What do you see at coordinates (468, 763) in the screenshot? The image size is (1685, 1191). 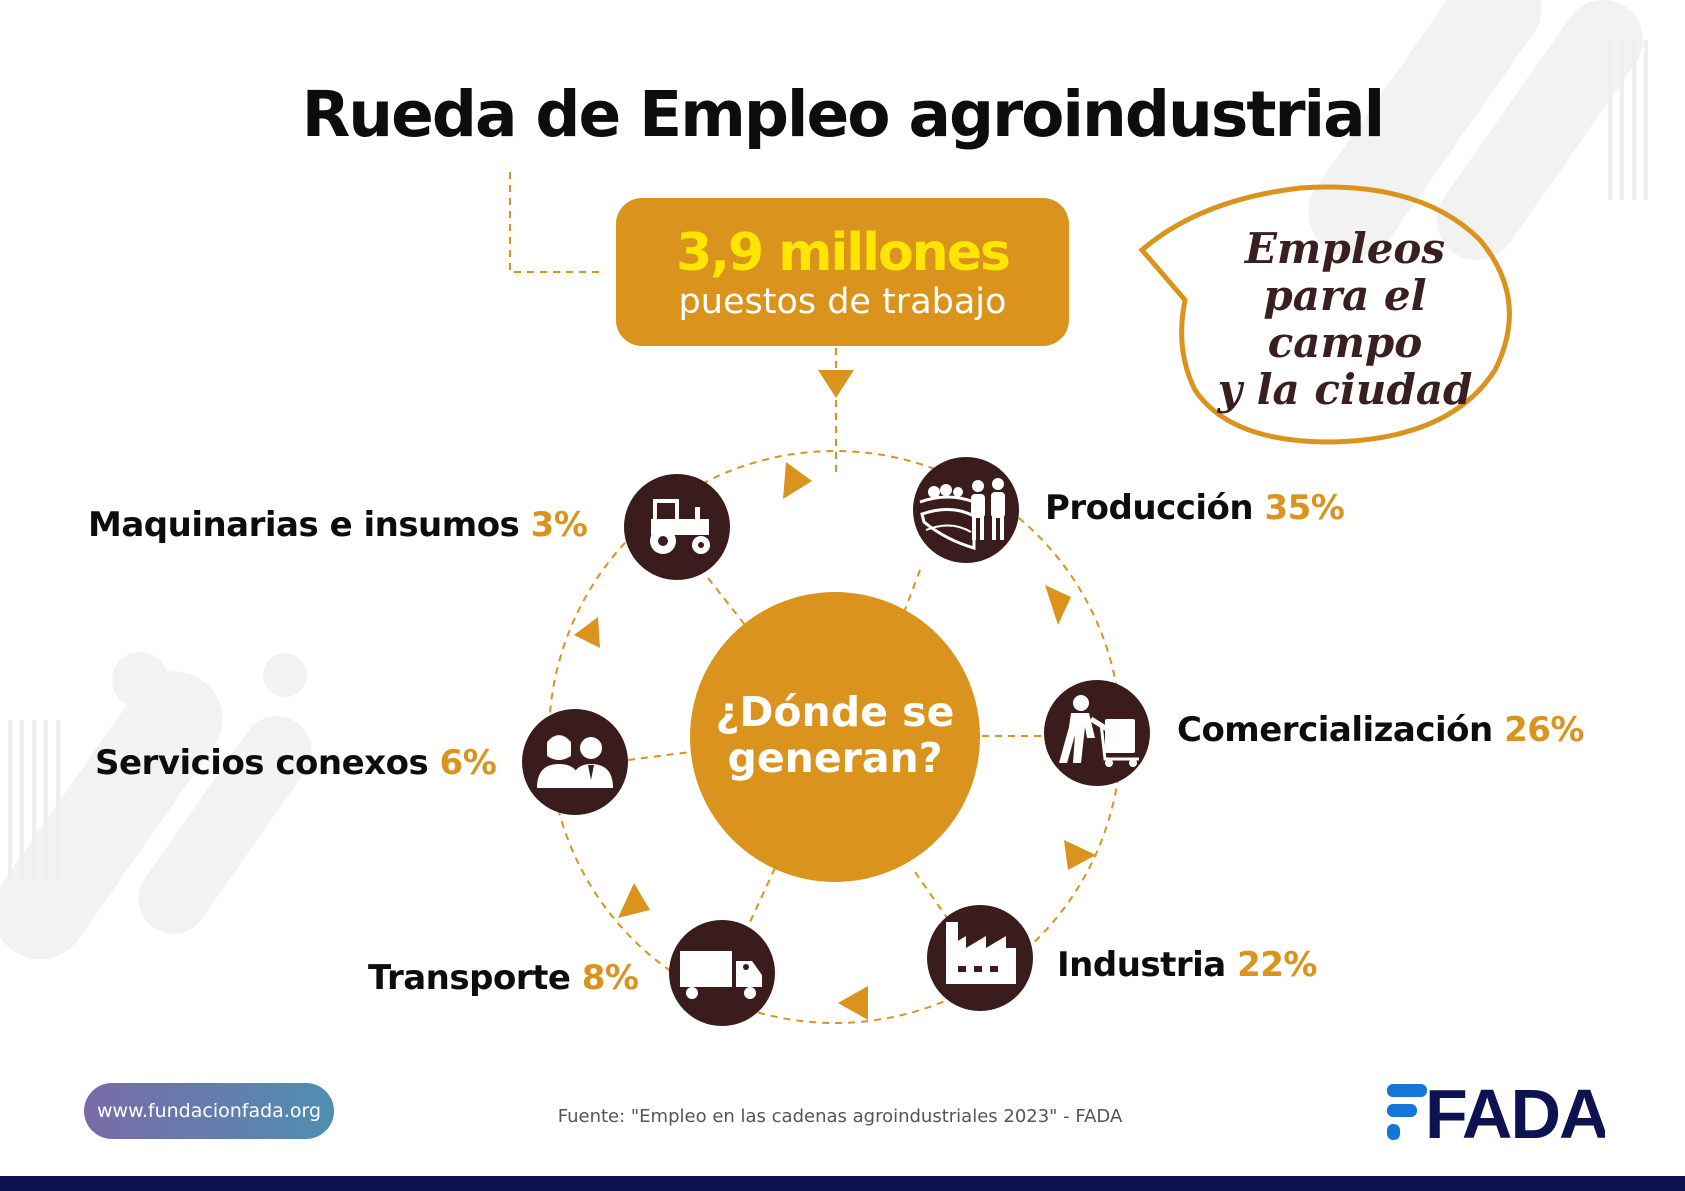 I see `sector-pct: 6%` at bounding box center [468, 763].